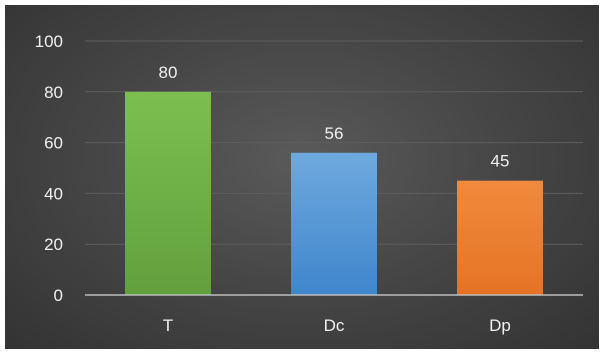 This screenshot has height=354, width=604. What do you see at coordinates (49, 41) in the screenshot?
I see `y-tick-label-100: 100` at bounding box center [49, 41].